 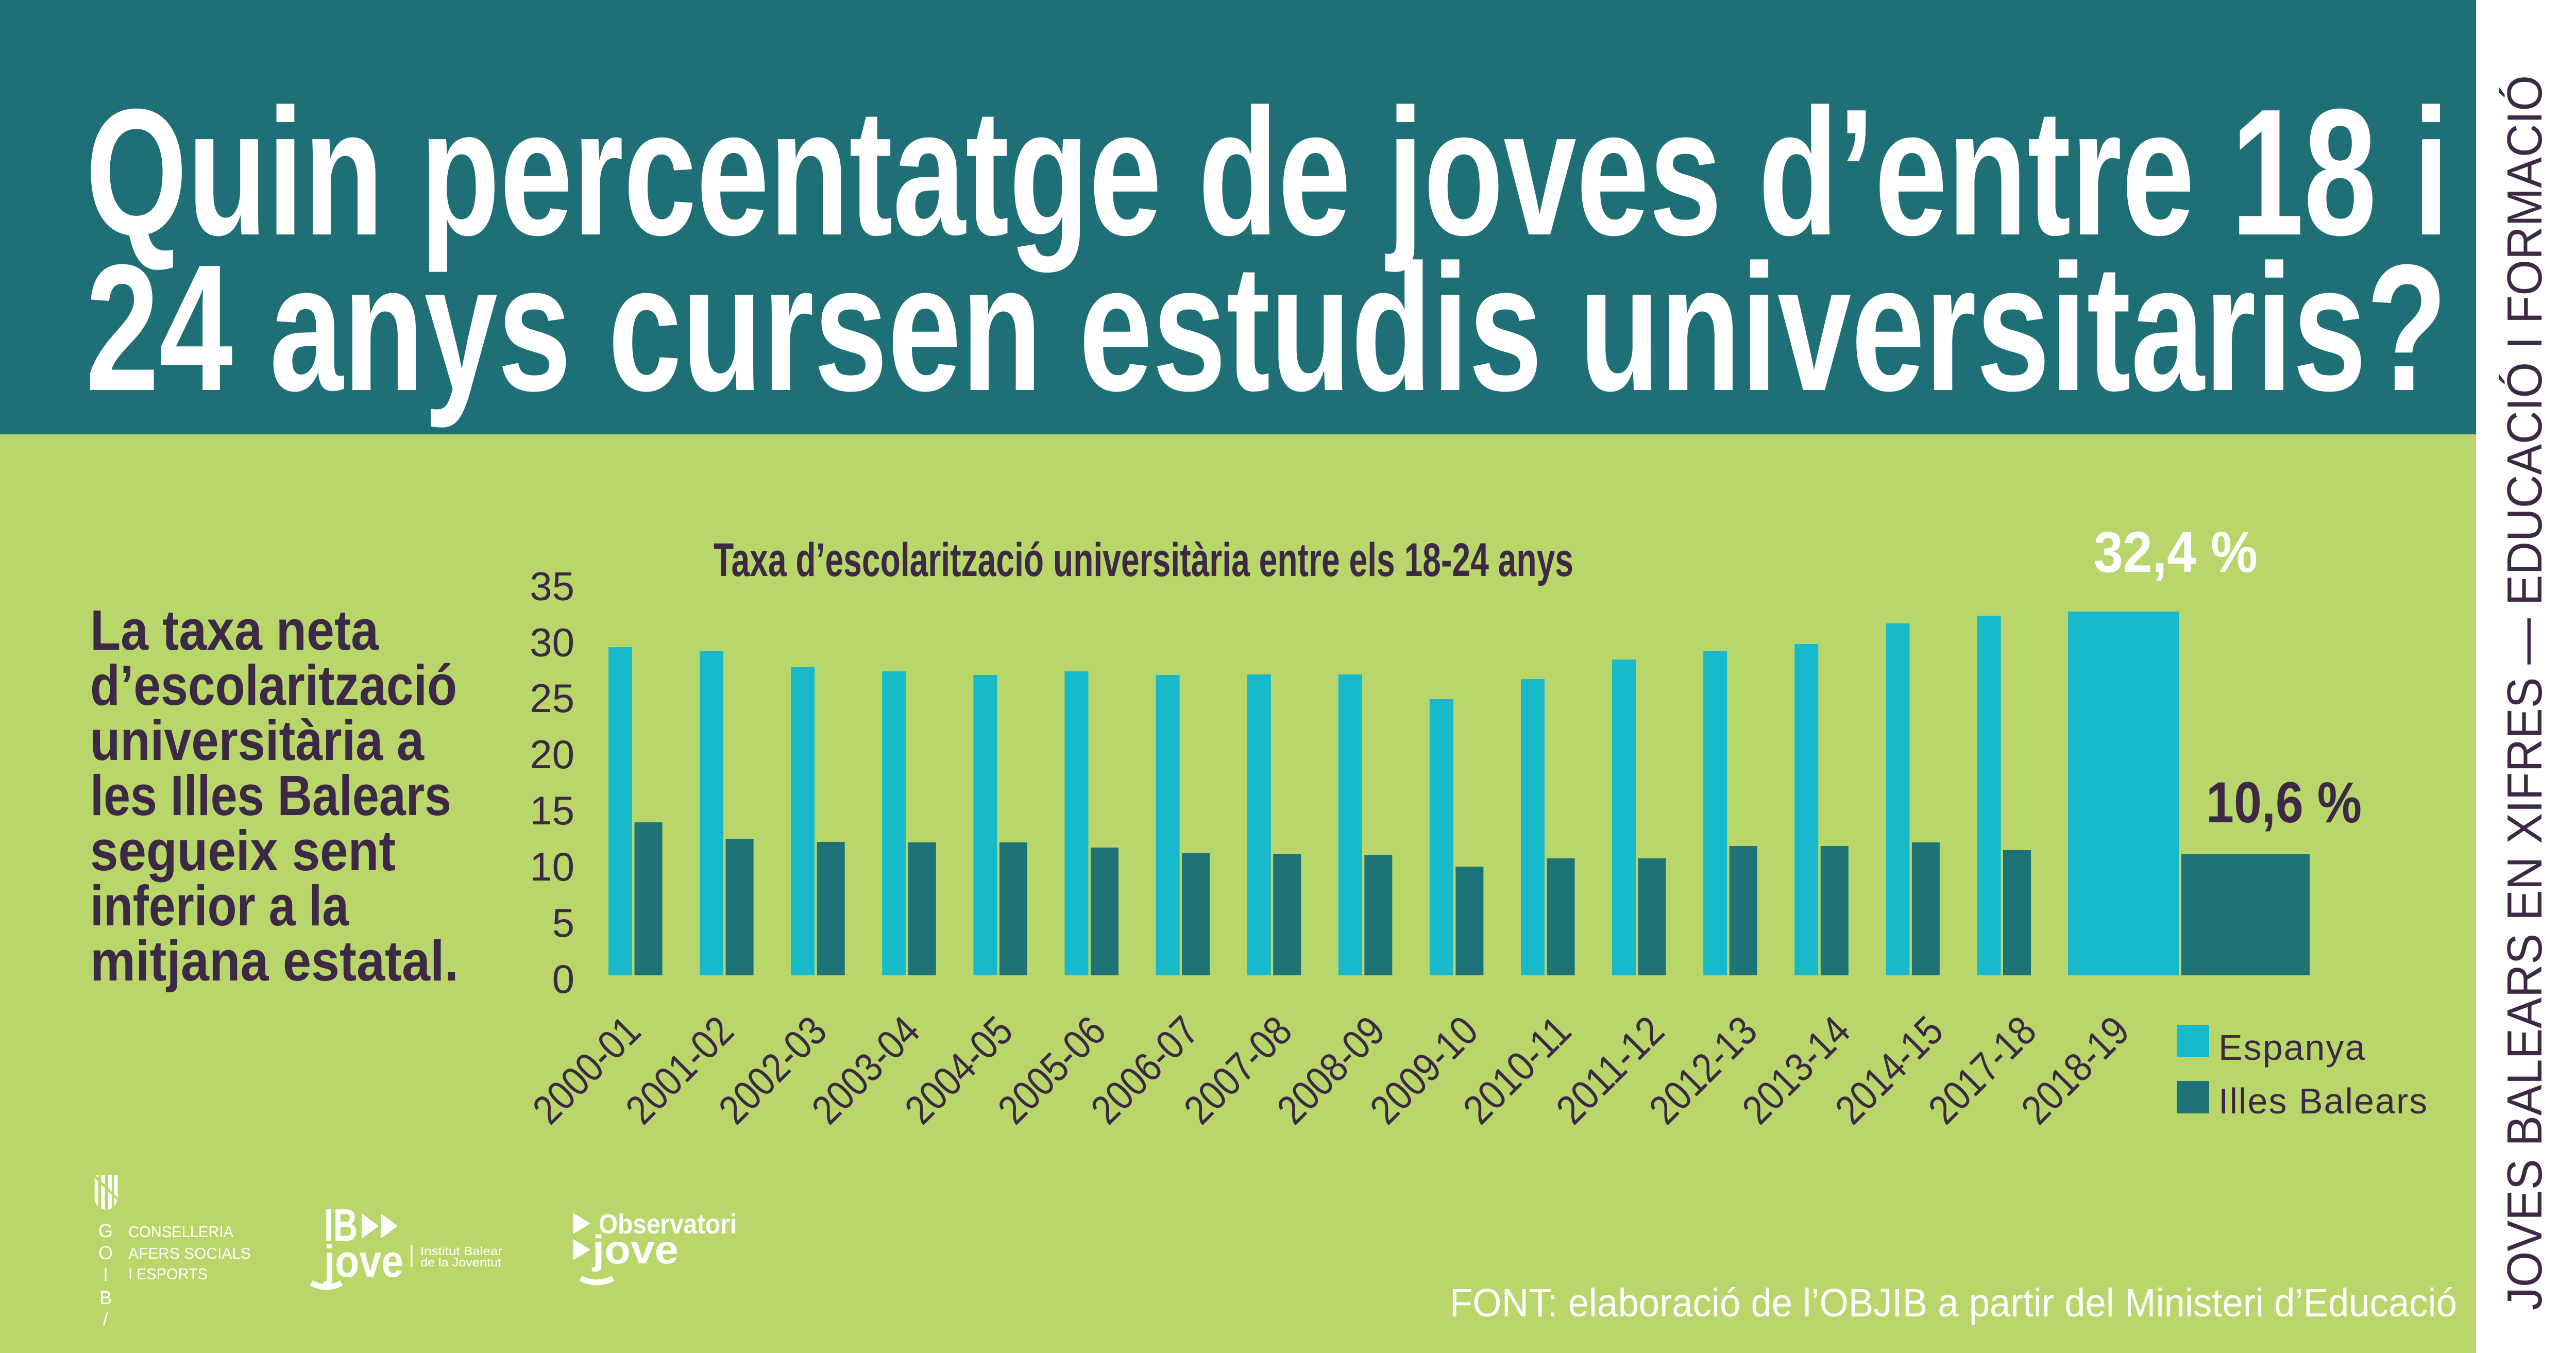 What do you see at coordinates (552, 754) in the screenshot?
I see `svg-text: 20` at bounding box center [552, 754].